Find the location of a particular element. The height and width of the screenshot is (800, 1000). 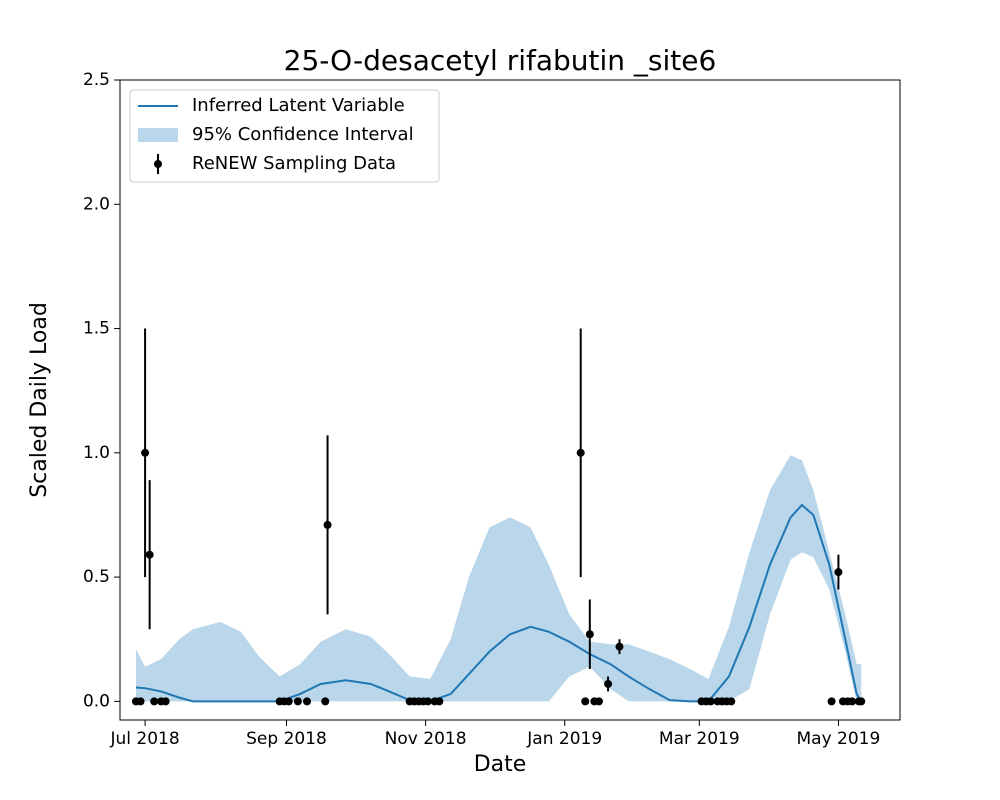

y-tick-label: 0.0 is located at coordinates (96, 701).